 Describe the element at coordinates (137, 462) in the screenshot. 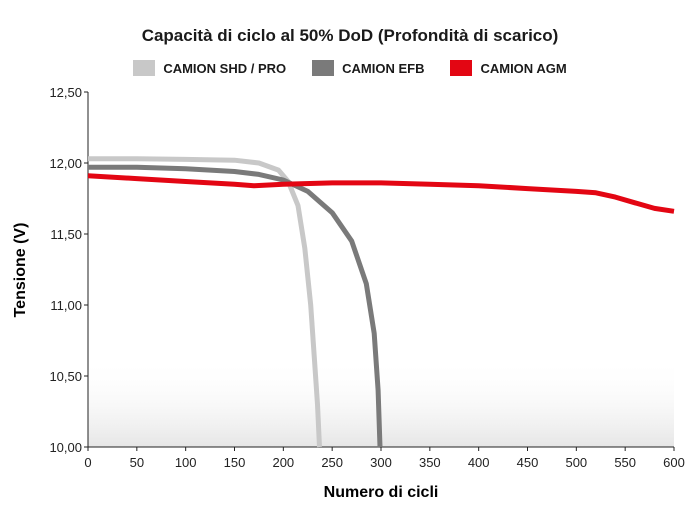

I see `x-tick-label: 50` at that location.